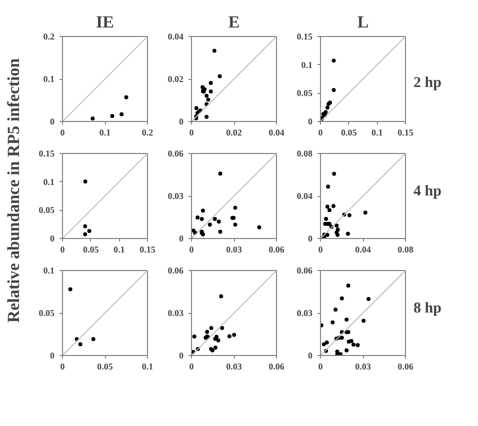  Describe the element at coordinates (428, 192) in the screenshot. I see `text: 4 hp` at that location.